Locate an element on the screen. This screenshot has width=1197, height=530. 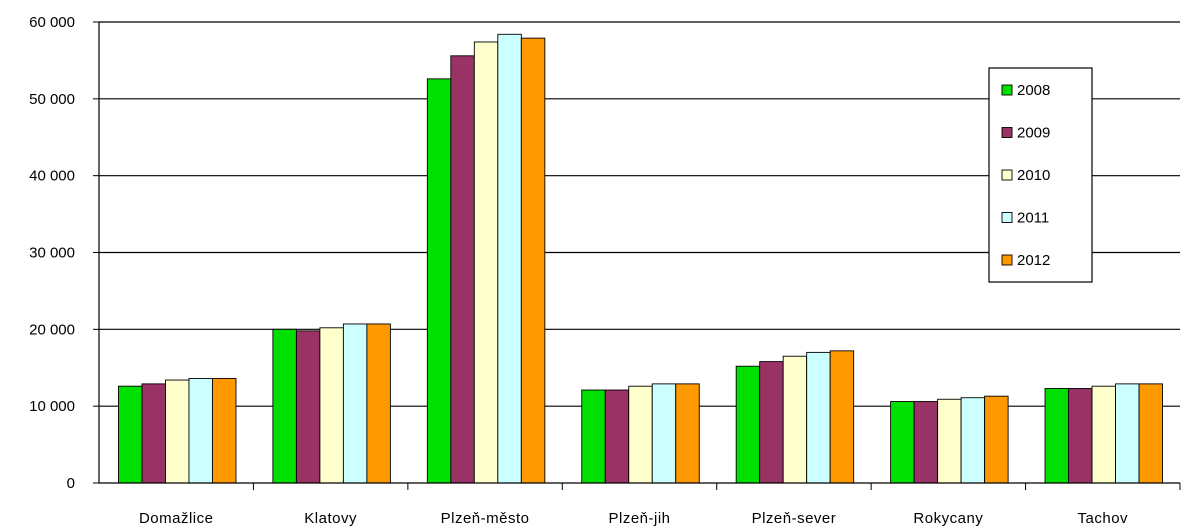
x-category-label: Rokycany is located at coordinates (948, 518).